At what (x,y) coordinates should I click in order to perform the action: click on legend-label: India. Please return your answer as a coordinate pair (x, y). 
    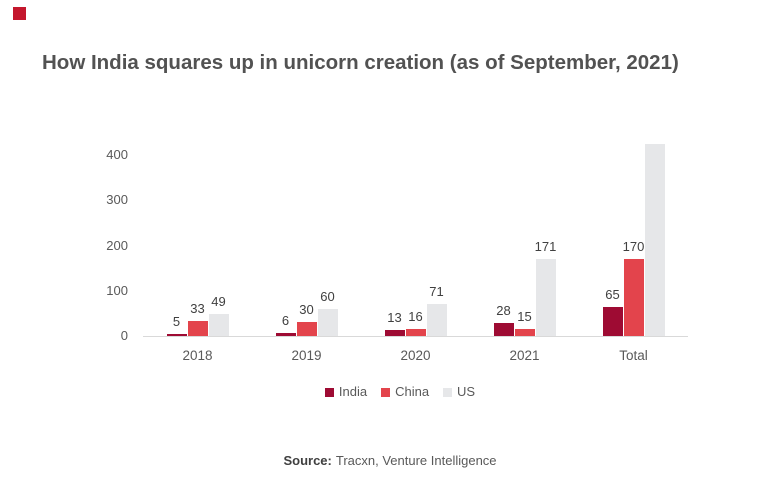
    Looking at the image, I should click on (353, 391).